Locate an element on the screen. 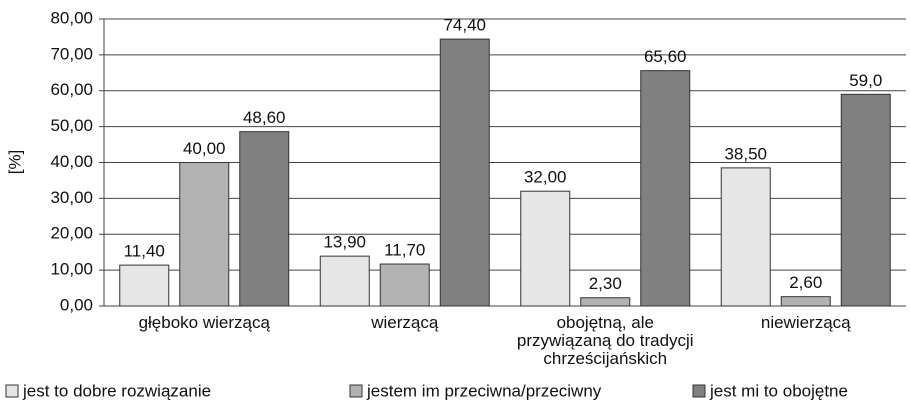 This screenshot has width=910, height=406. value-label: 65,60 is located at coordinates (665, 56).